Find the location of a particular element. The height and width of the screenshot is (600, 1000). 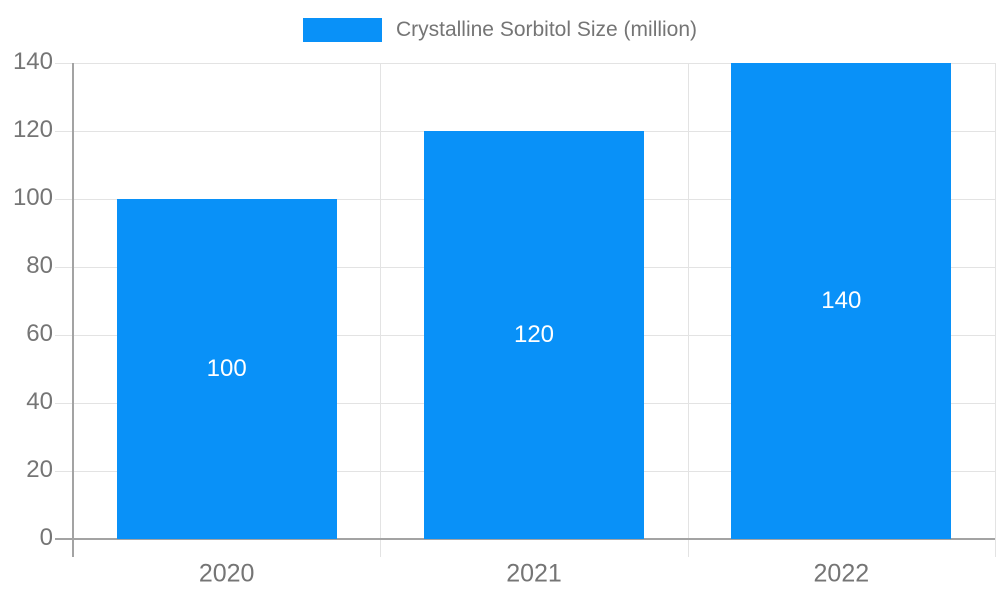

x-axis-line is located at coordinates (525, 539).